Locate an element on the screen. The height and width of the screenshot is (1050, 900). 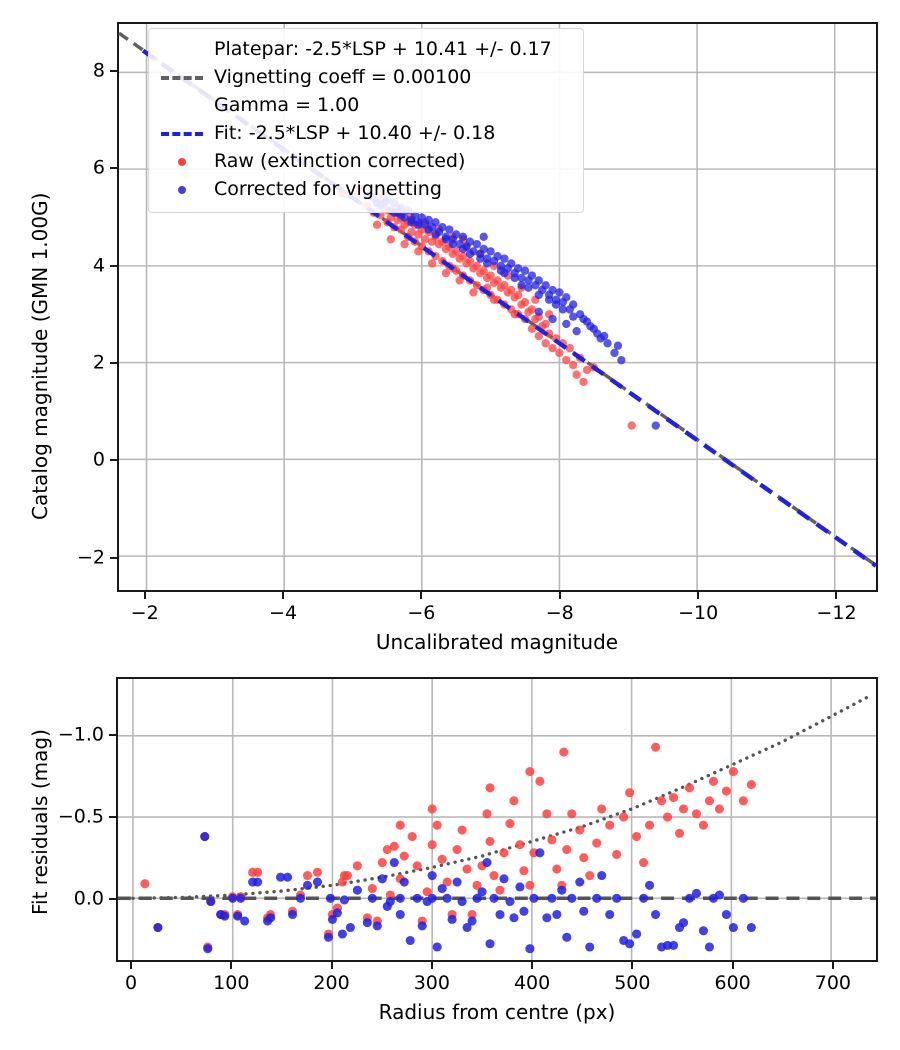
x-tick-label: −6 is located at coordinates (421, 613).